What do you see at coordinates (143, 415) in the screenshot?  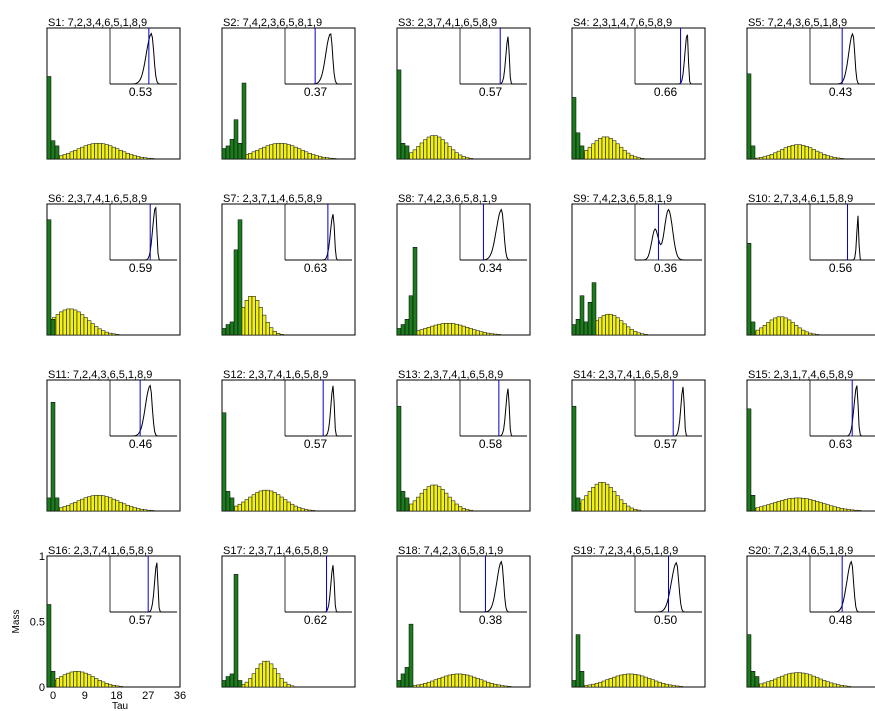 I see `inset-plot: 0.46` at bounding box center [143, 415].